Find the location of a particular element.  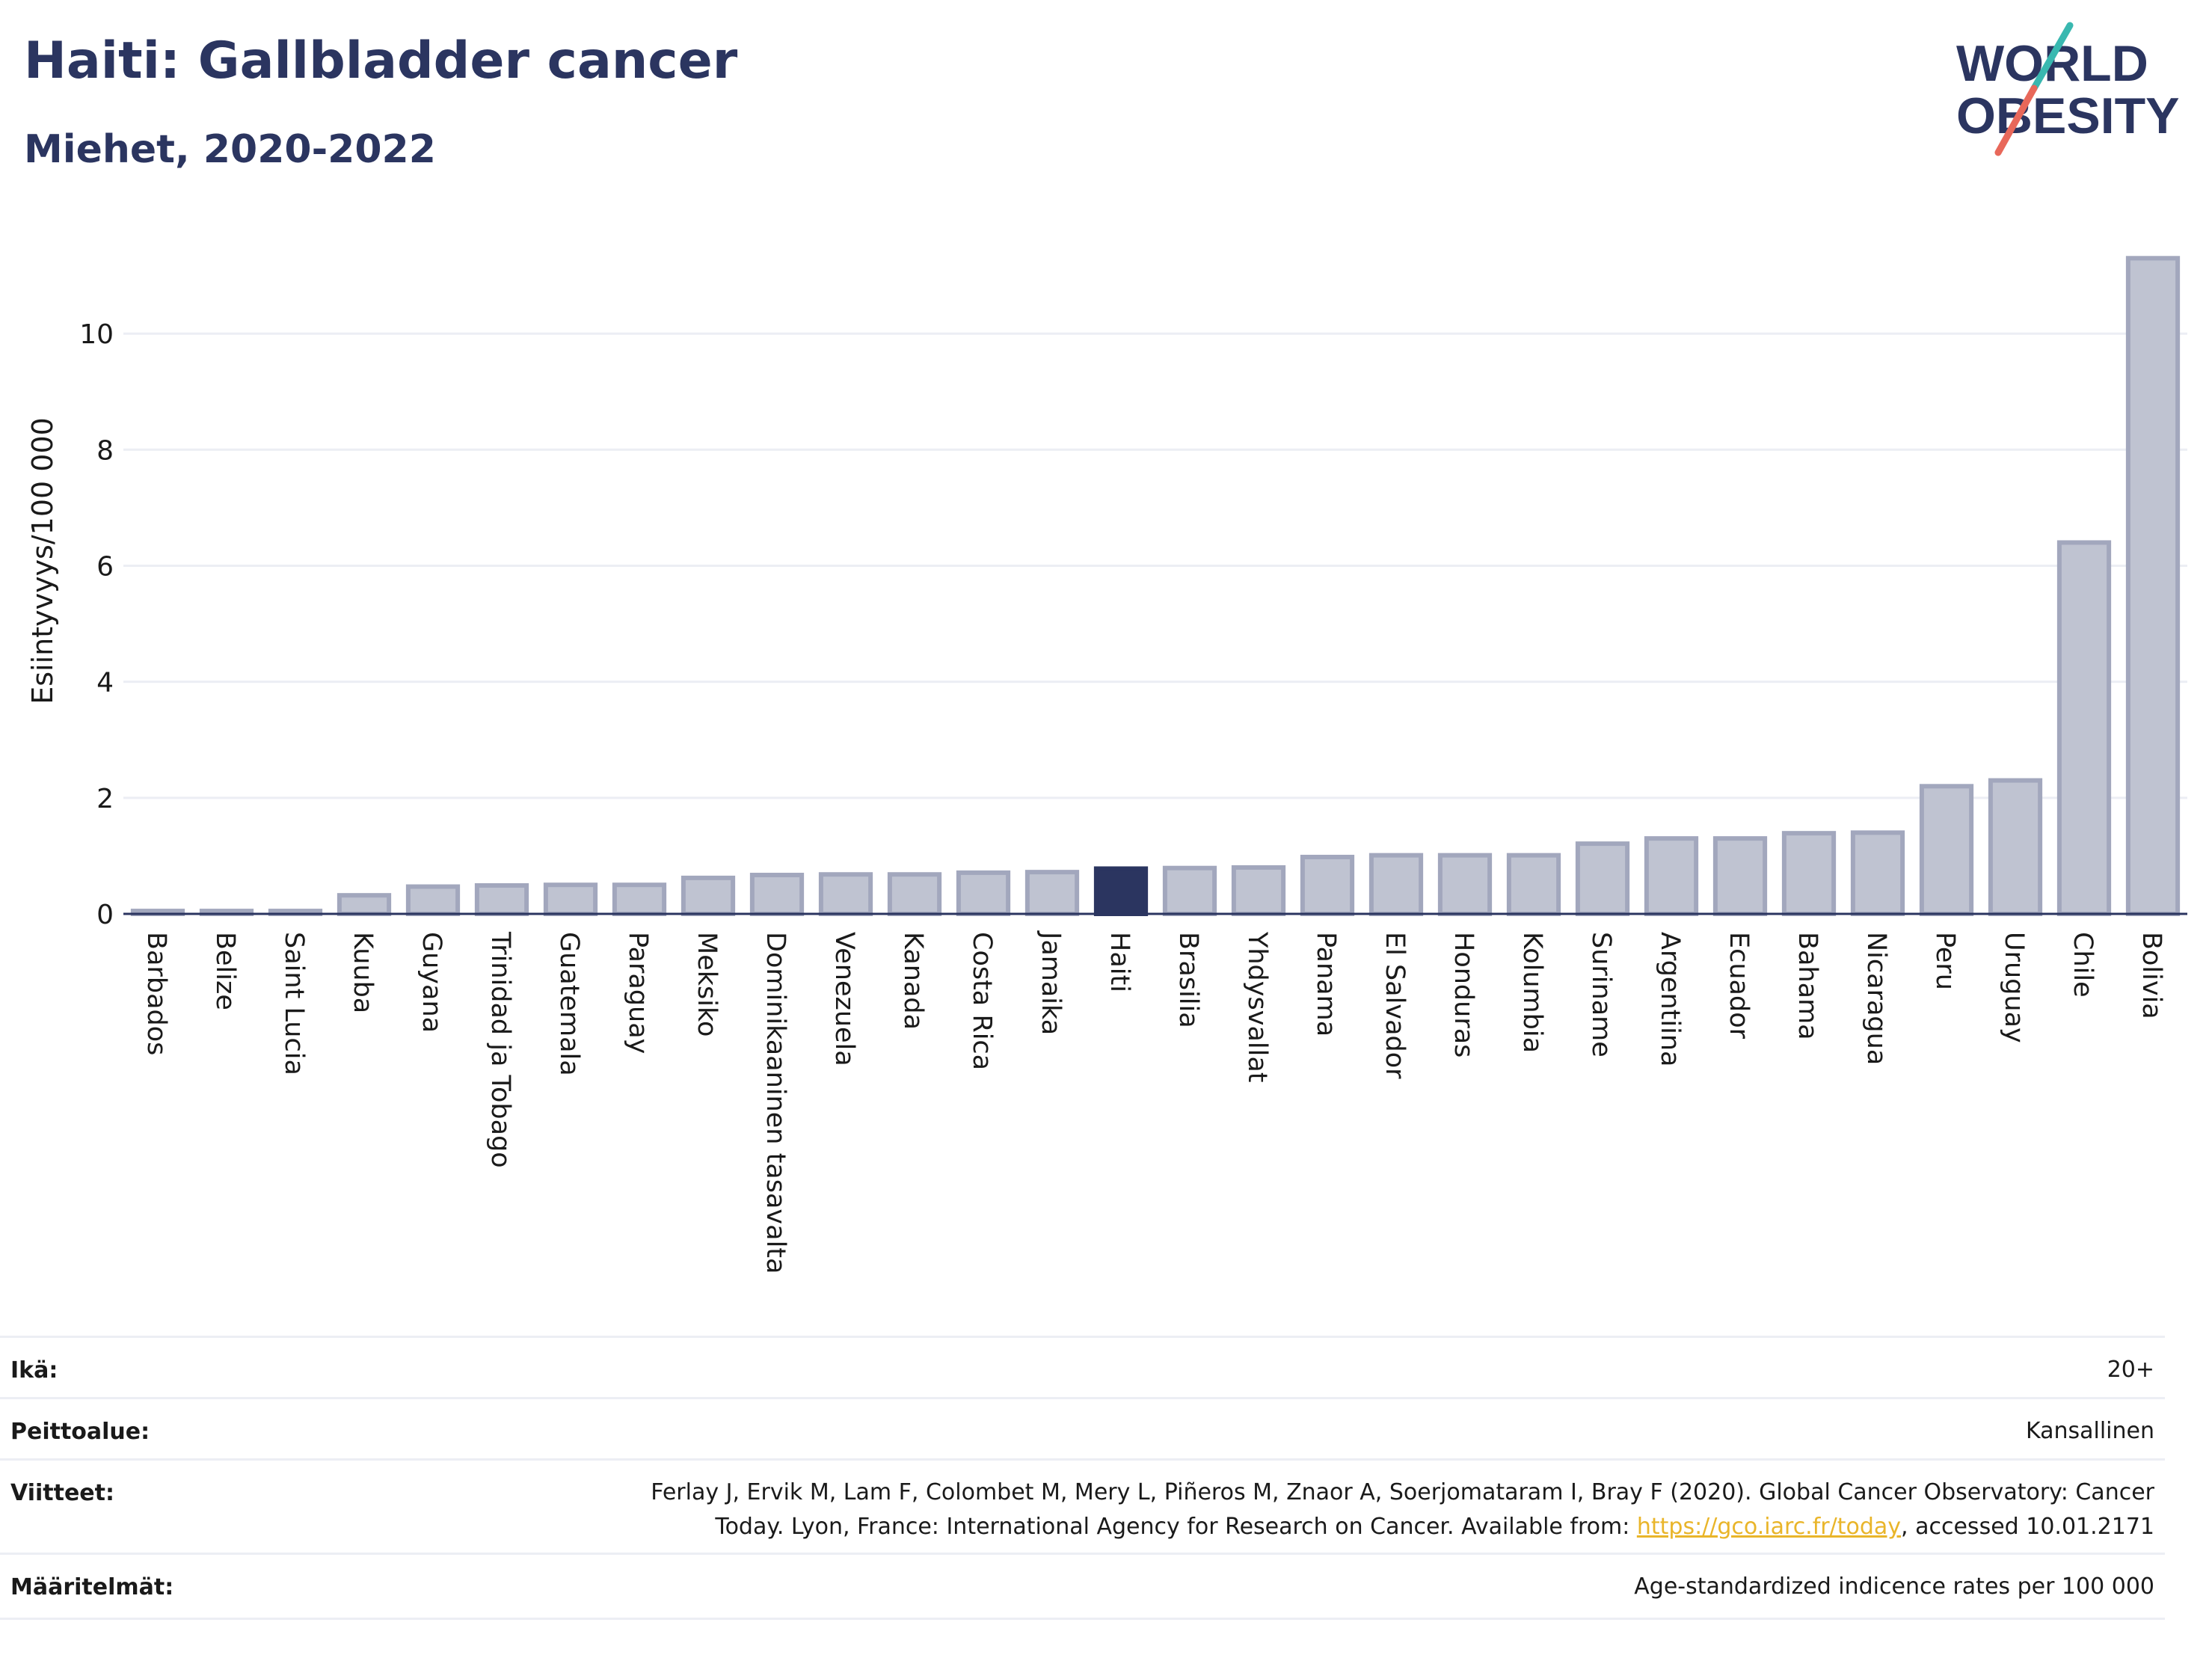

x-tick-label: Paraguay is located at coordinates (638, 993).